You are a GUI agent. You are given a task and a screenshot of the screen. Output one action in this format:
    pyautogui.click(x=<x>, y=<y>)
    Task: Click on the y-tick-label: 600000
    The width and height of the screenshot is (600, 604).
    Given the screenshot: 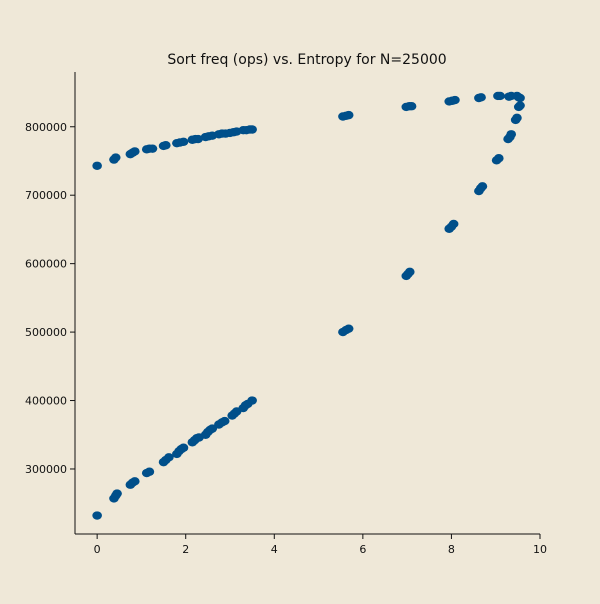 What is the action you would take?
    pyautogui.click(x=46, y=264)
    